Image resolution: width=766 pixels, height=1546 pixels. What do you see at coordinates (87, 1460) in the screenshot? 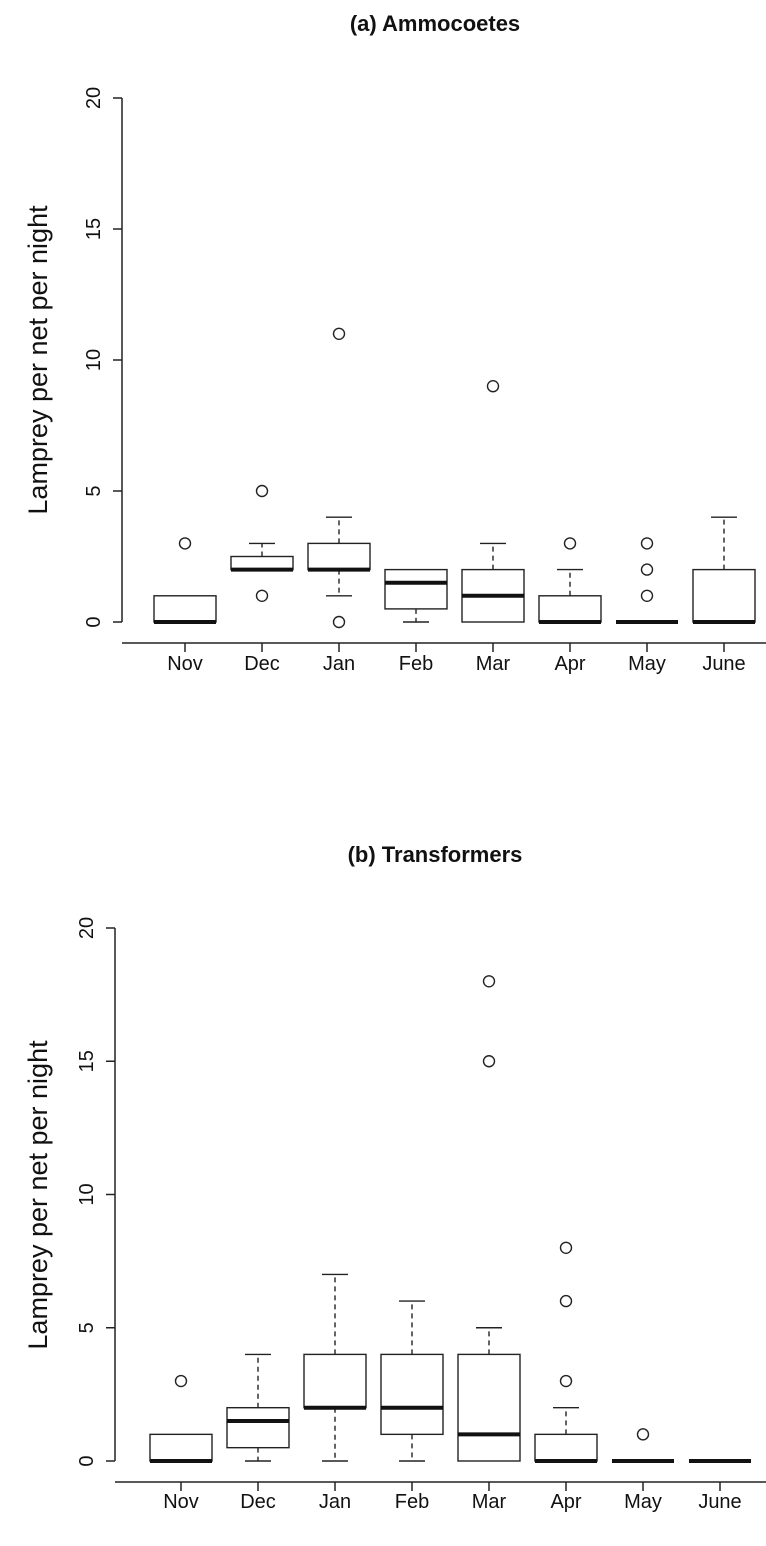
I see `y-tick-label-b-0: 0` at bounding box center [87, 1460].